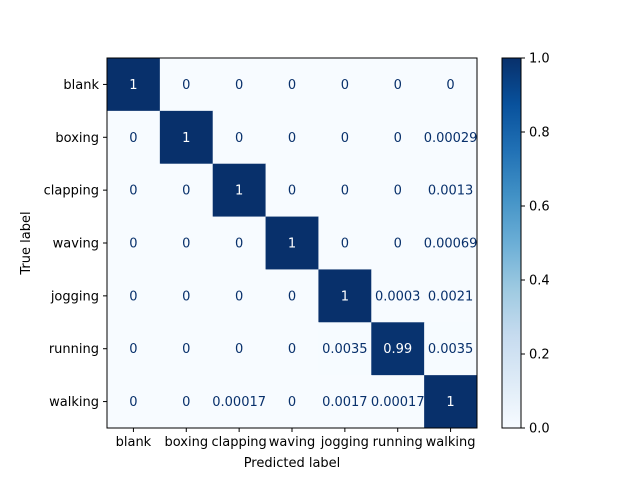 The height and width of the screenshot is (480, 640). I want to click on colorbar-tick-label: 0.8, so click(539, 133).